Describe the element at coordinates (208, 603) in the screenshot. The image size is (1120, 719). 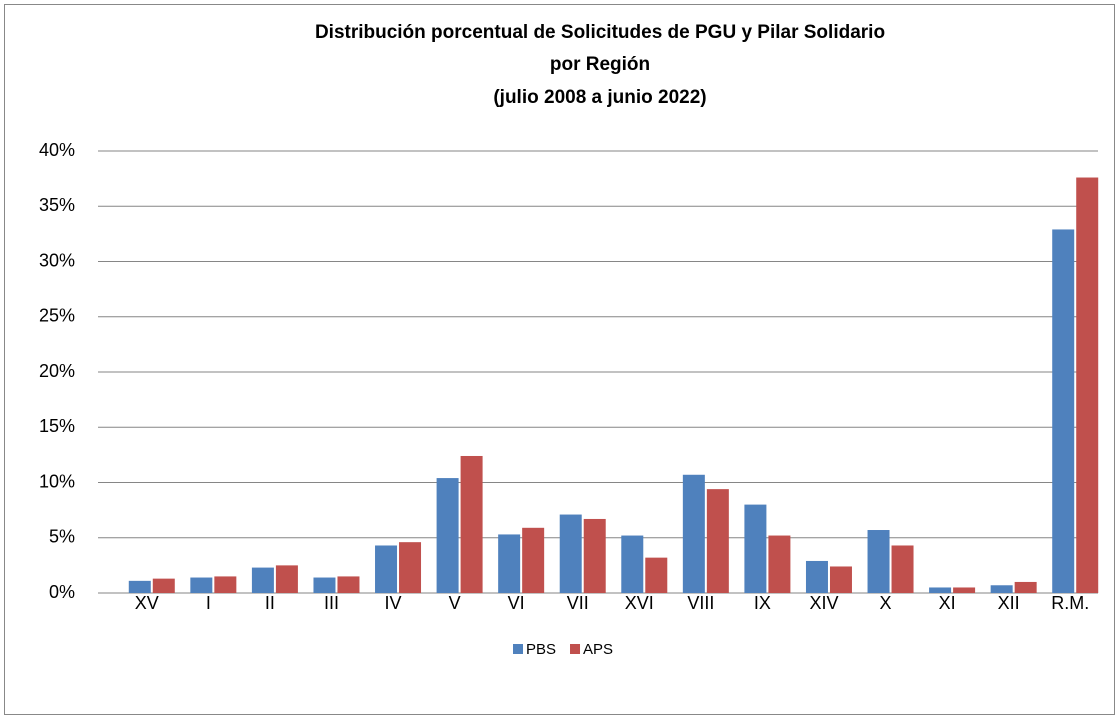
I see `x-tick-label: I` at that location.